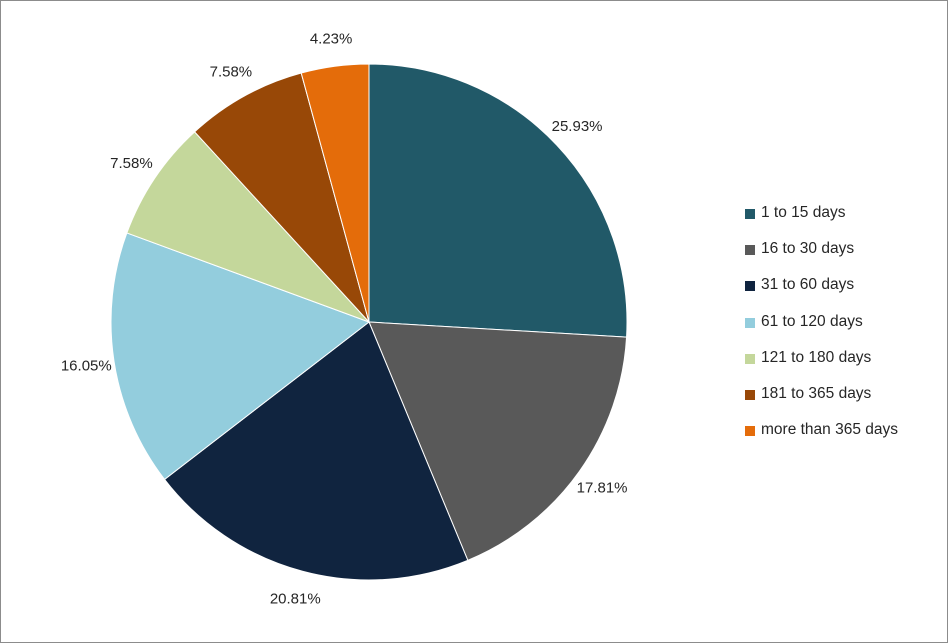  What do you see at coordinates (842, 222) in the screenshot?
I see `legend-item-1: 1 to 15 days` at bounding box center [842, 222].